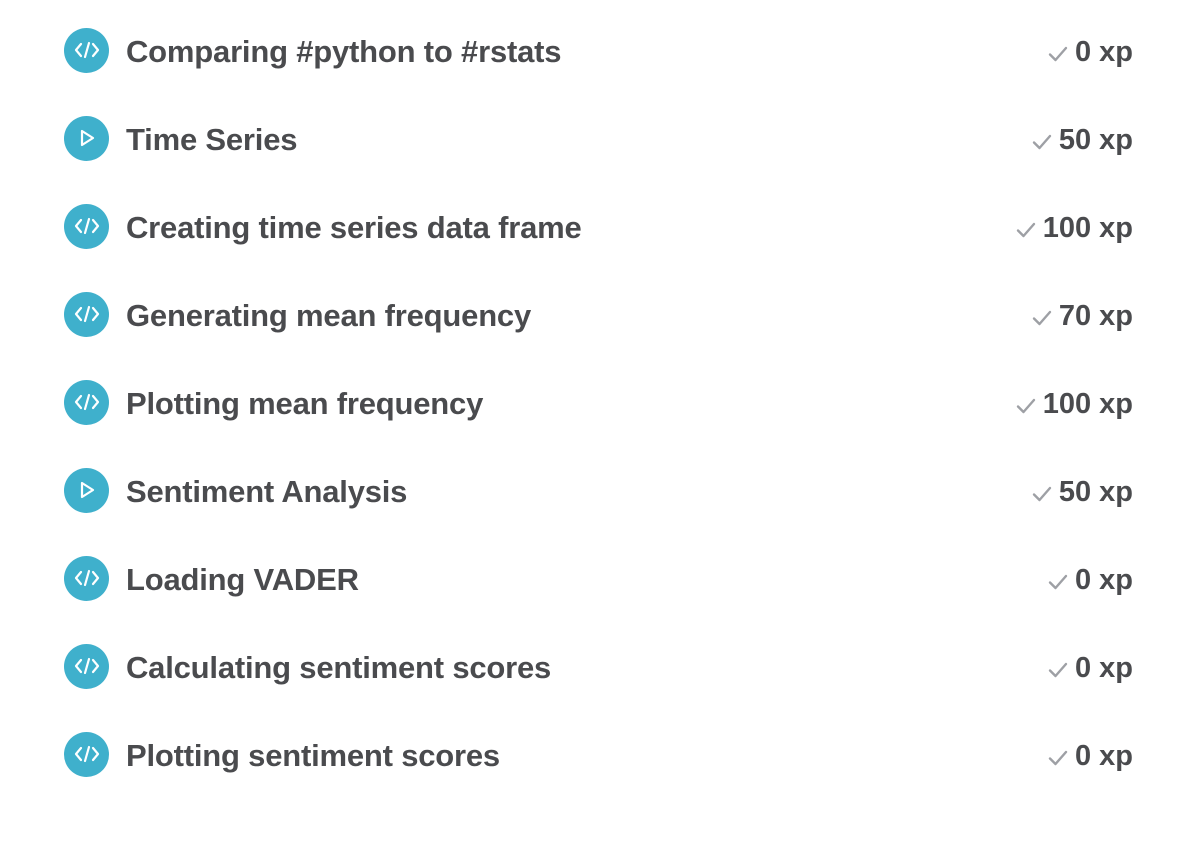 This screenshot has width=1200, height=848. I want to click on xp-value: 70 xp, so click(1095, 315).